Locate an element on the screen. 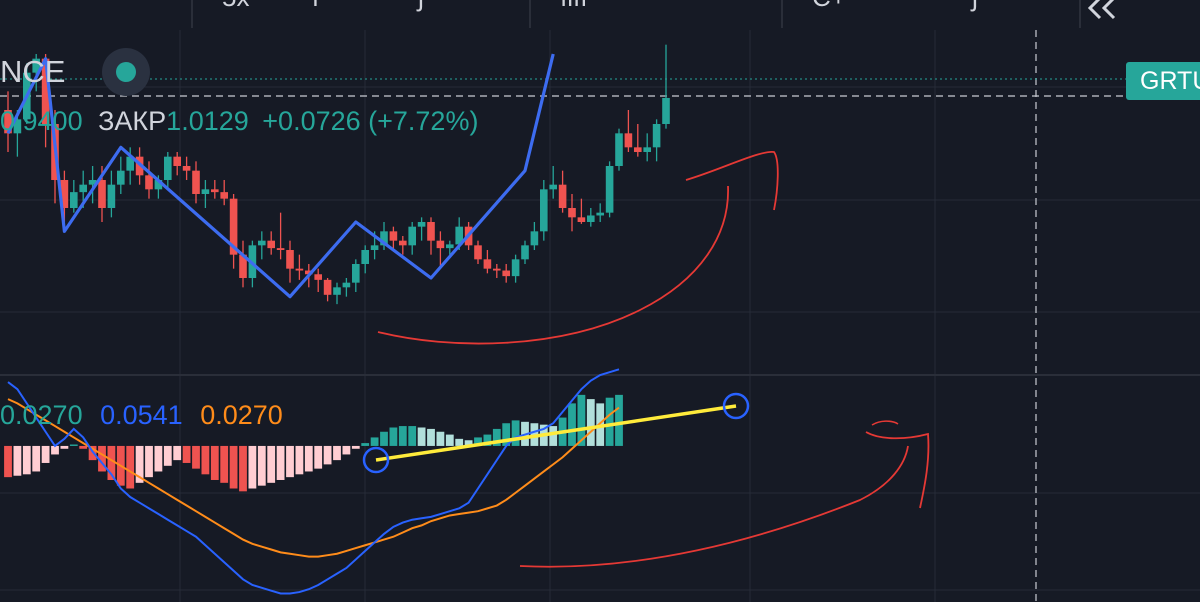 The image size is (1200, 602). signal-line is located at coordinates (313, 478).